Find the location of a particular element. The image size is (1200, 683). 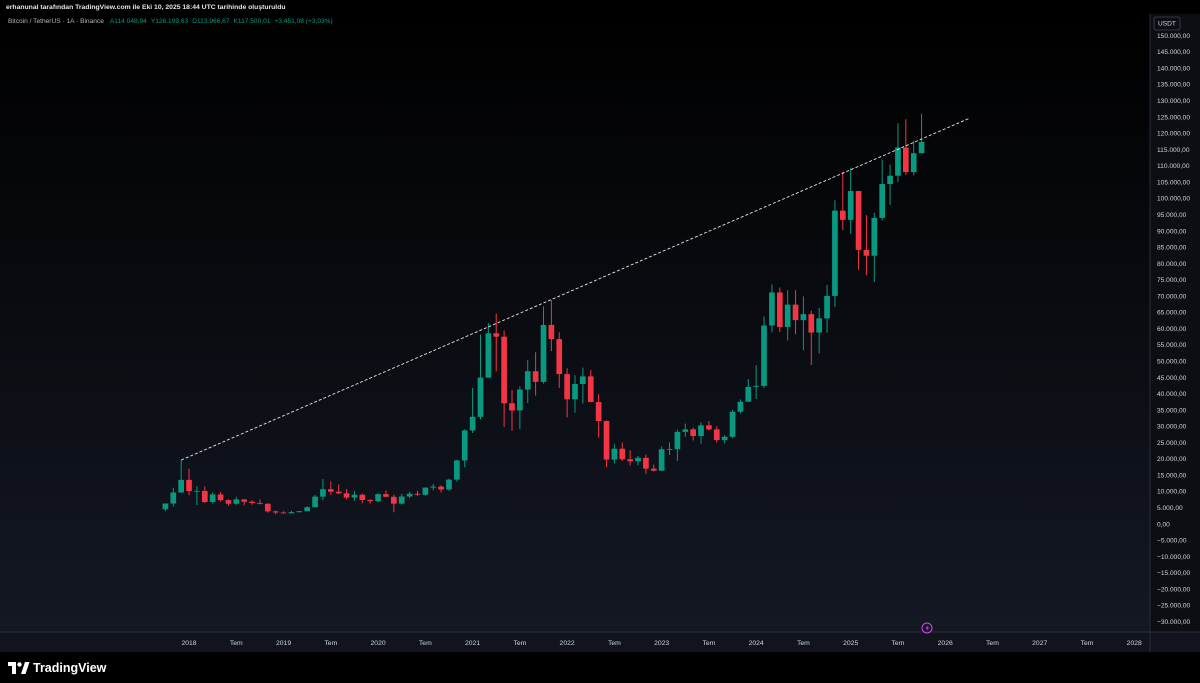

legend-value: +3.451,08 (+3,03%) is located at coordinates (303, 21).